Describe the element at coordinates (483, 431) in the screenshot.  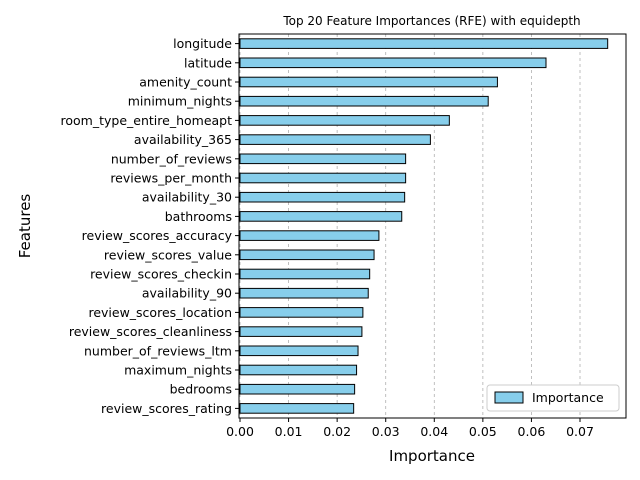
I see `x-tick-label: 0.05` at that location.